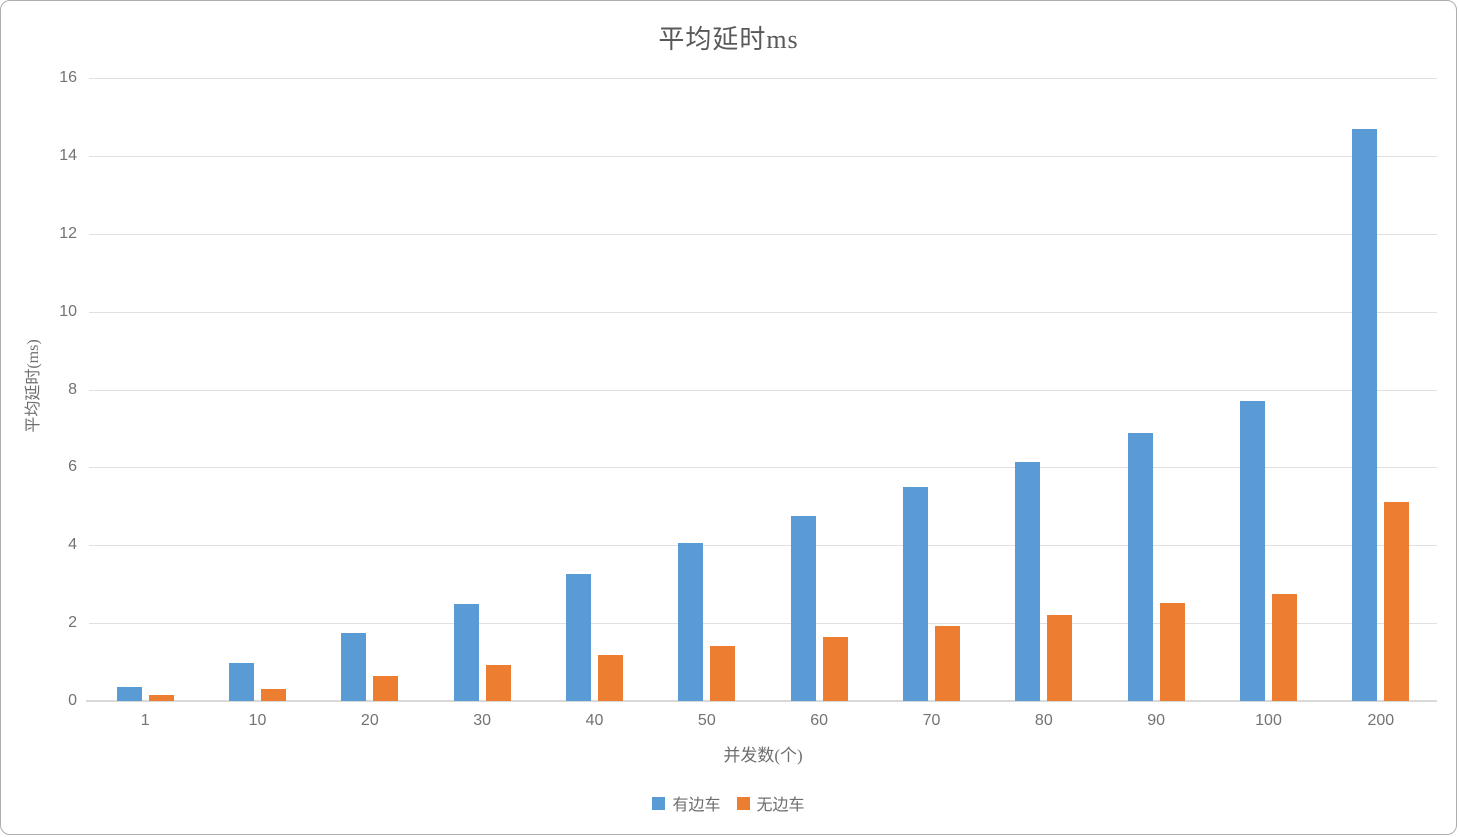  I want to click on bar-有边车-30, so click(466, 652).